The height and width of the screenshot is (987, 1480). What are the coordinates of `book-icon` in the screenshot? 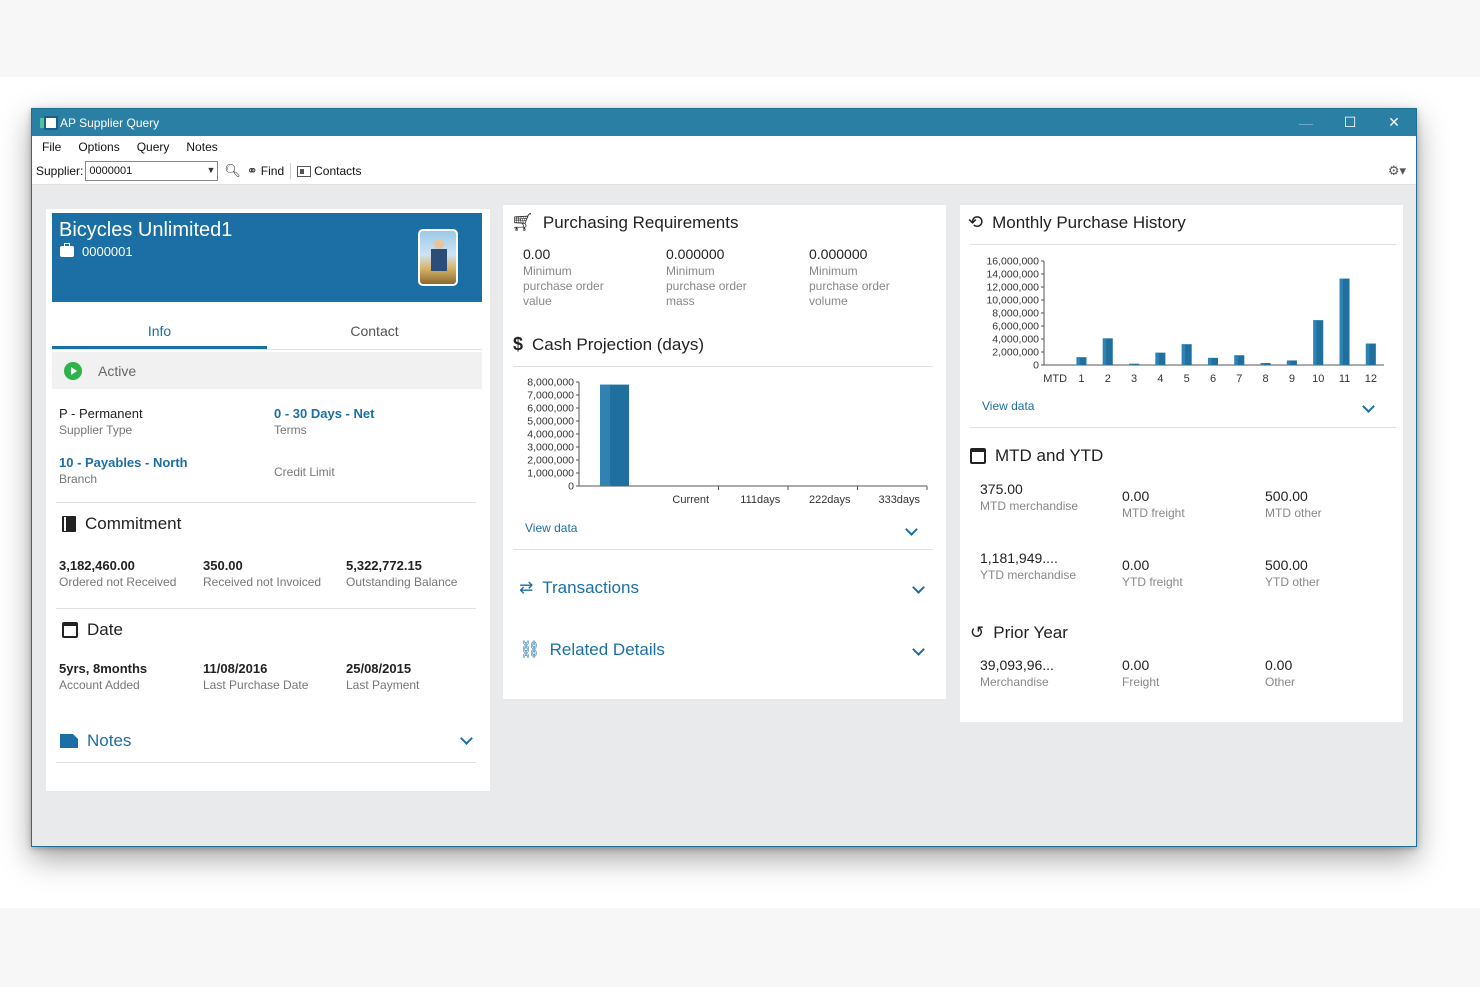 It's located at (69, 524).